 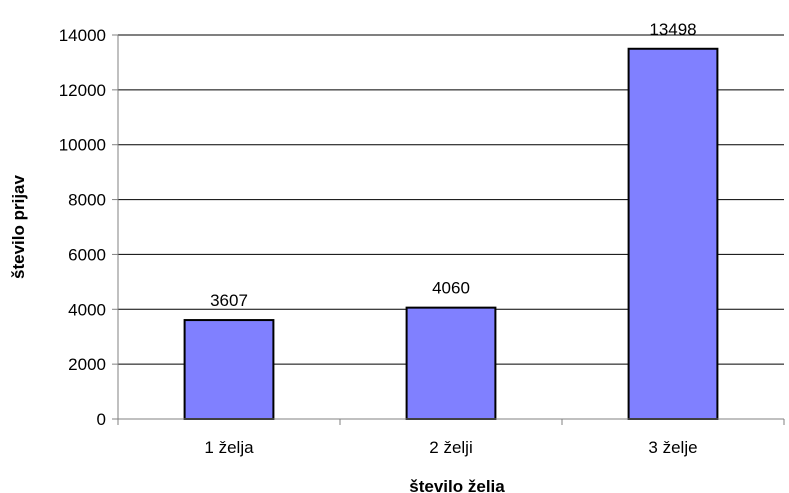 What do you see at coordinates (101, 419) in the screenshot?
I see `y-tick-label: 0` at bounding box center [101, 419].